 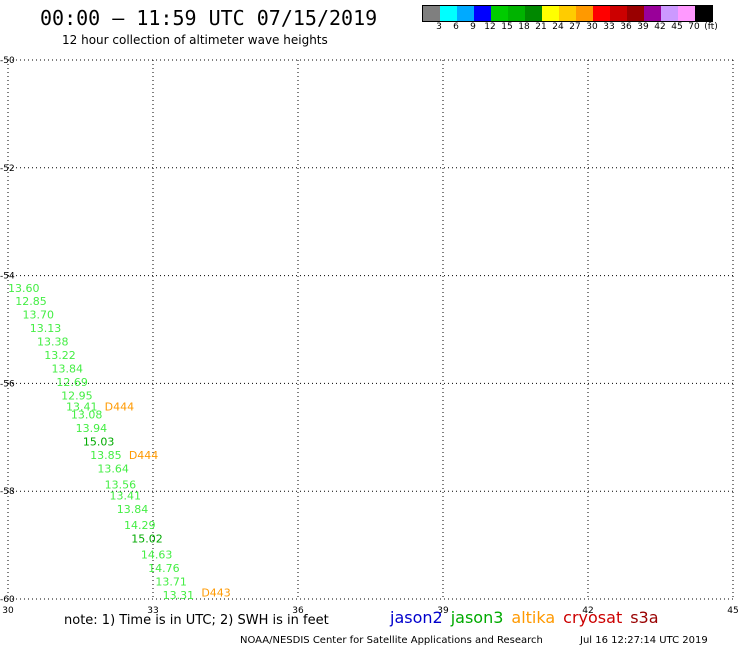 I want to click on color-scale-label: 21, so click(x=541, y=27).